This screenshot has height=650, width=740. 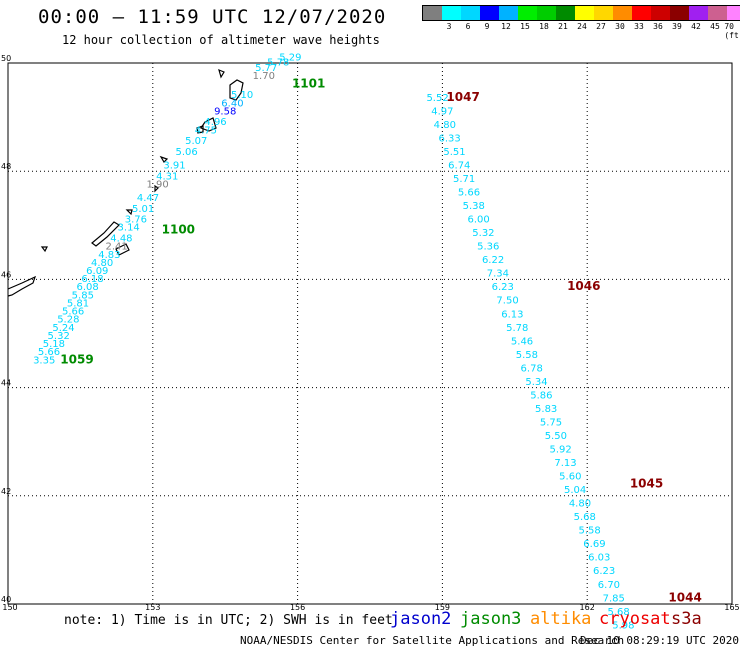 I want to click on wave-height-value: 5.52, so click(x=437, y=98).